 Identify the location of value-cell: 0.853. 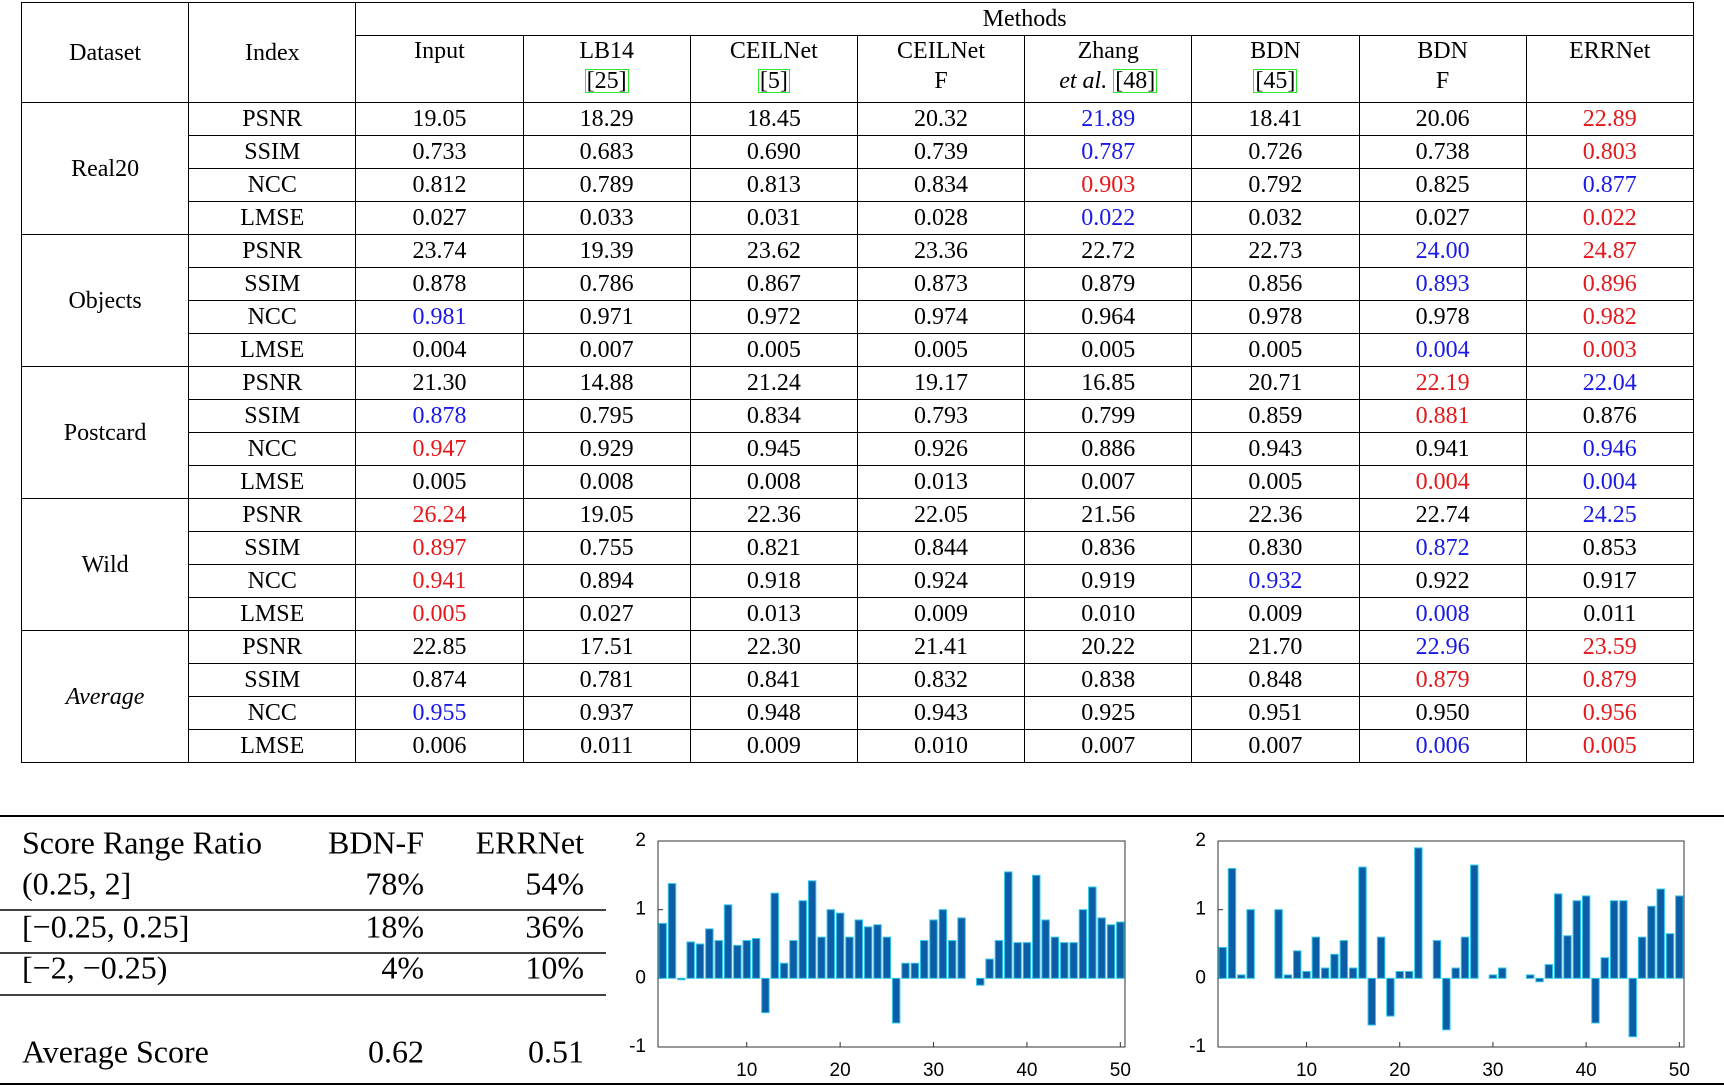
(1609, 548).